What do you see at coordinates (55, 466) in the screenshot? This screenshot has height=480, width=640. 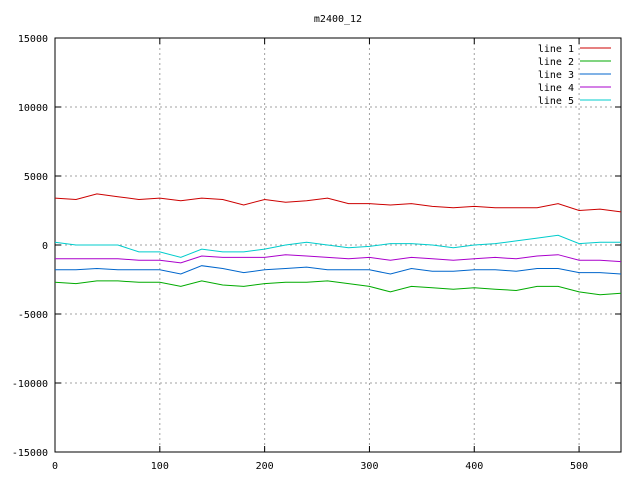 I see `x-tick-label: 0` at bounding box center [55, 466].